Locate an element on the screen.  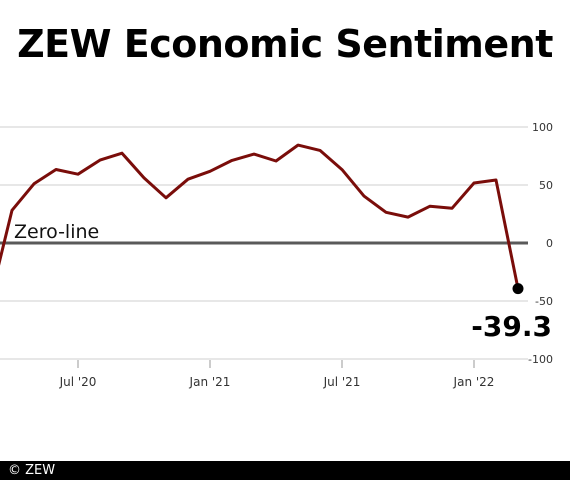
zero-line-label: Zero-line is located at coordinates (56, 232).